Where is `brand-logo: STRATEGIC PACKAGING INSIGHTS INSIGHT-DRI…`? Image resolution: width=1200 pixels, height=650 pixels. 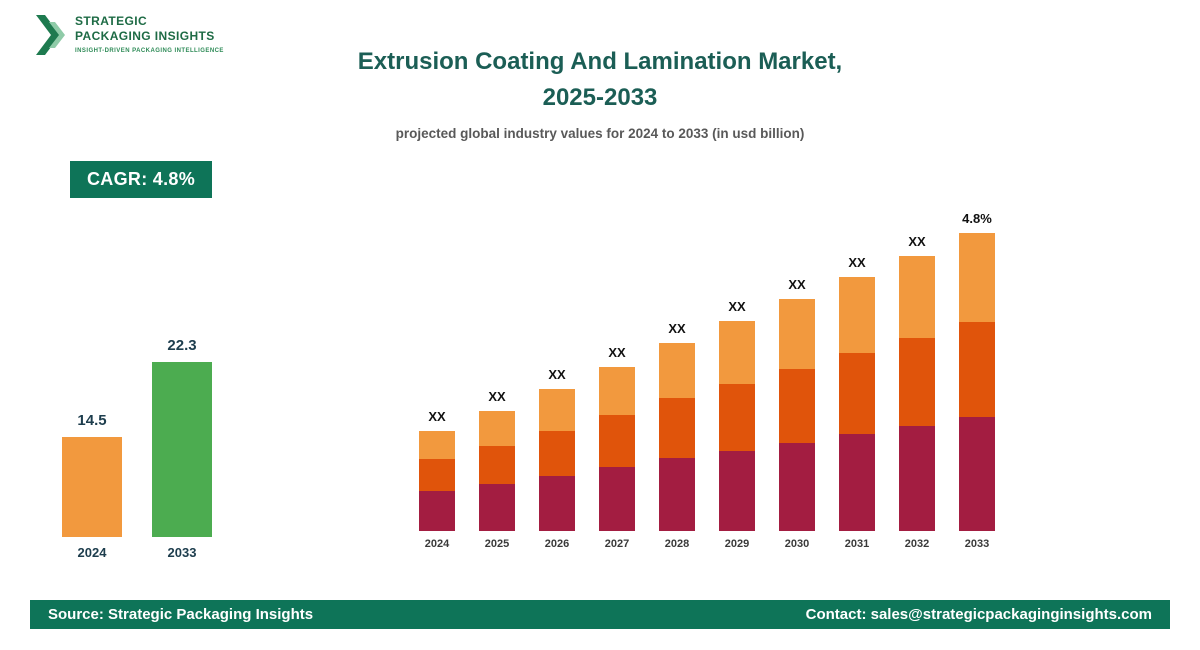
brand-logo: STRATEGIC PACKAGING INSIGHTS INSIGHT-DRI… is located at coordinates (129, 35).